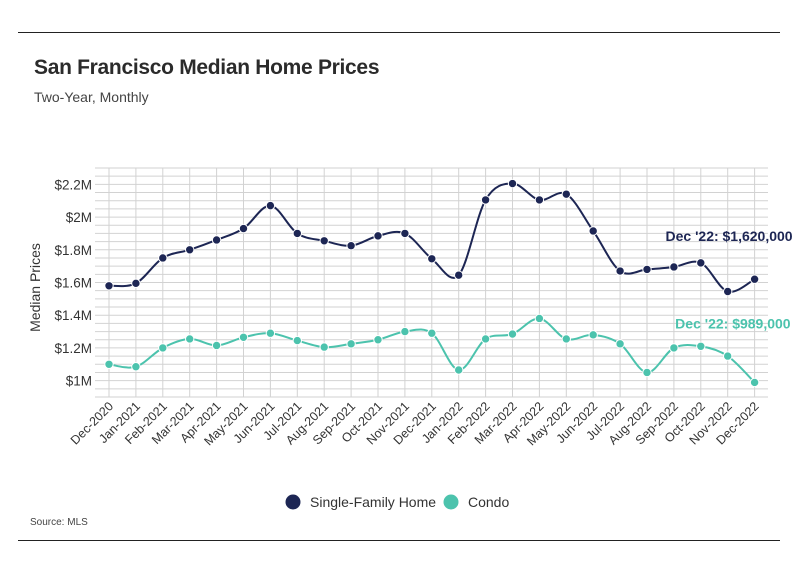 The width and height of the screenshot is (799, 575). I want to click on chart-subtitle: Two-Year, Monthly, so click(91, 97).